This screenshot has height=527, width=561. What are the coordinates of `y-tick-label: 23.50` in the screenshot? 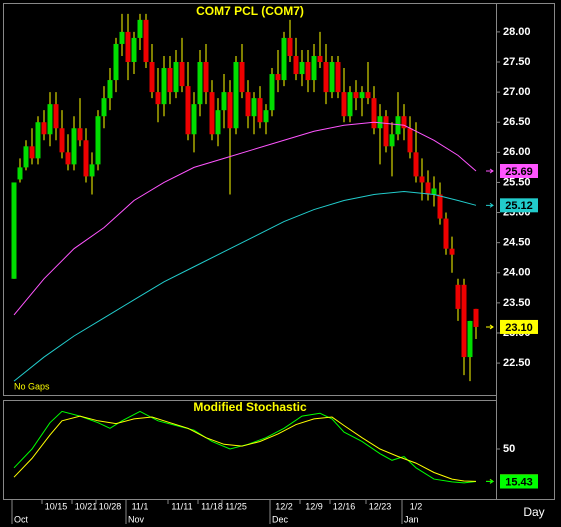 It's located at (517, 303).